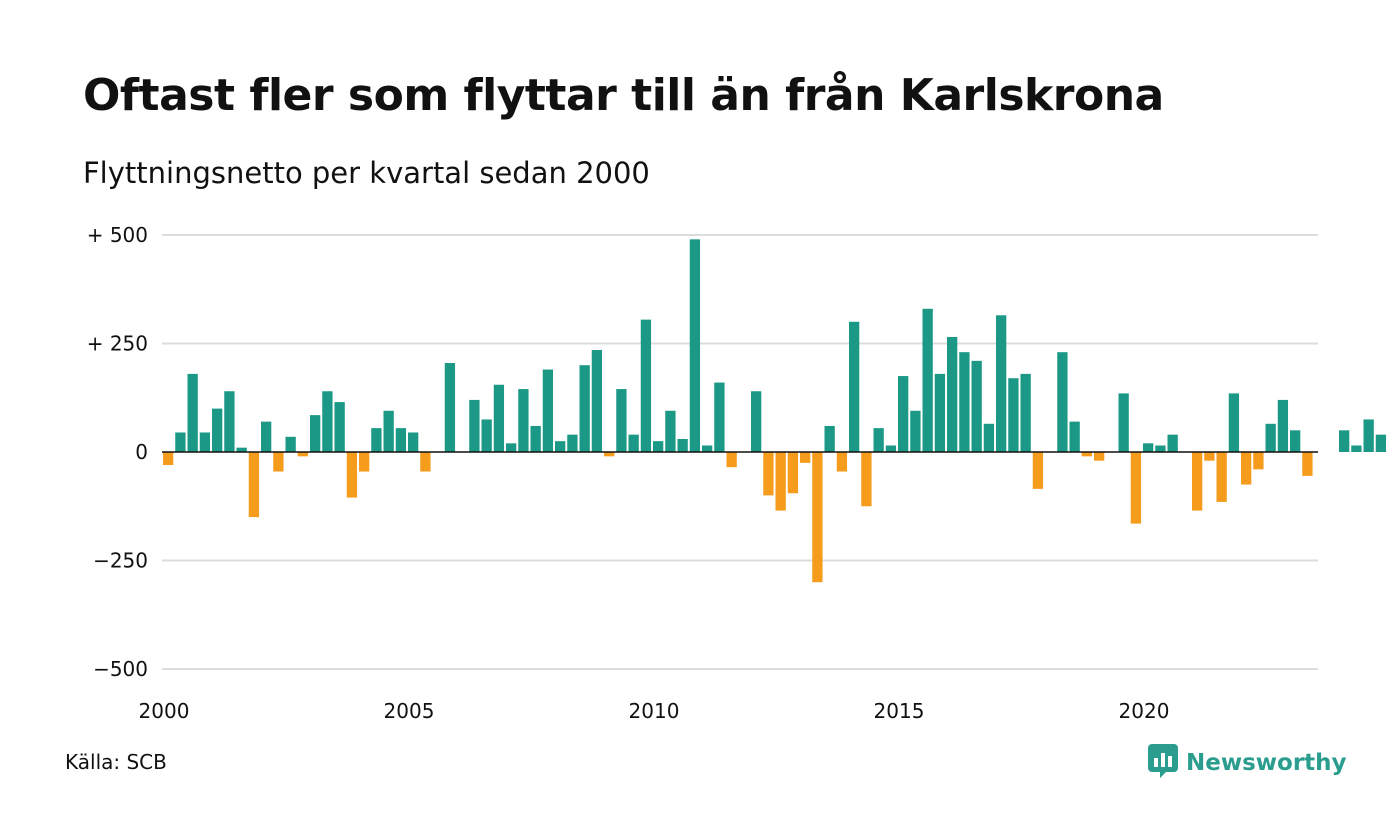  I want to click on bar: 2020 K2: 15, so click(1160, 448).